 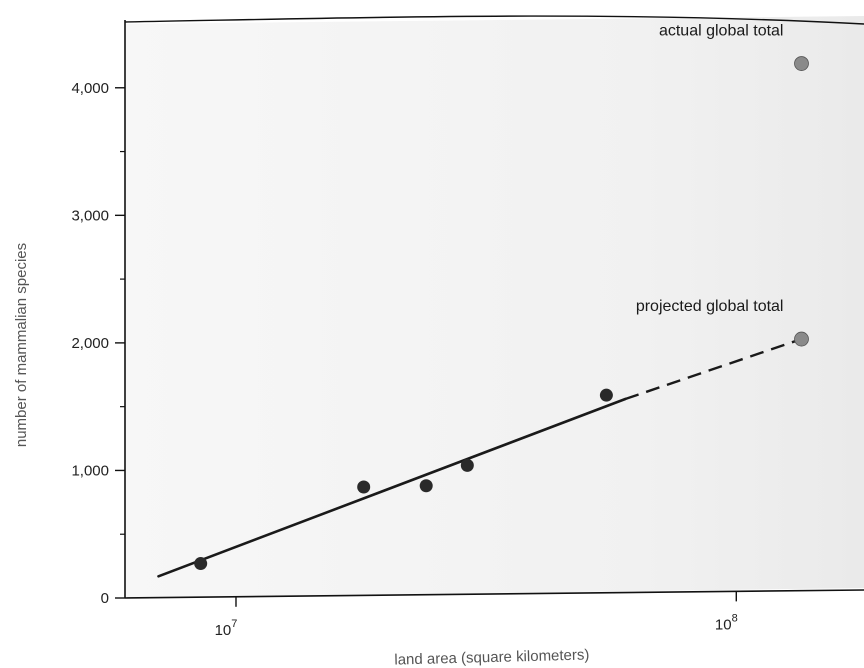 I want to click on x-tick-label: 10⁷, so click(x=226, y=628).